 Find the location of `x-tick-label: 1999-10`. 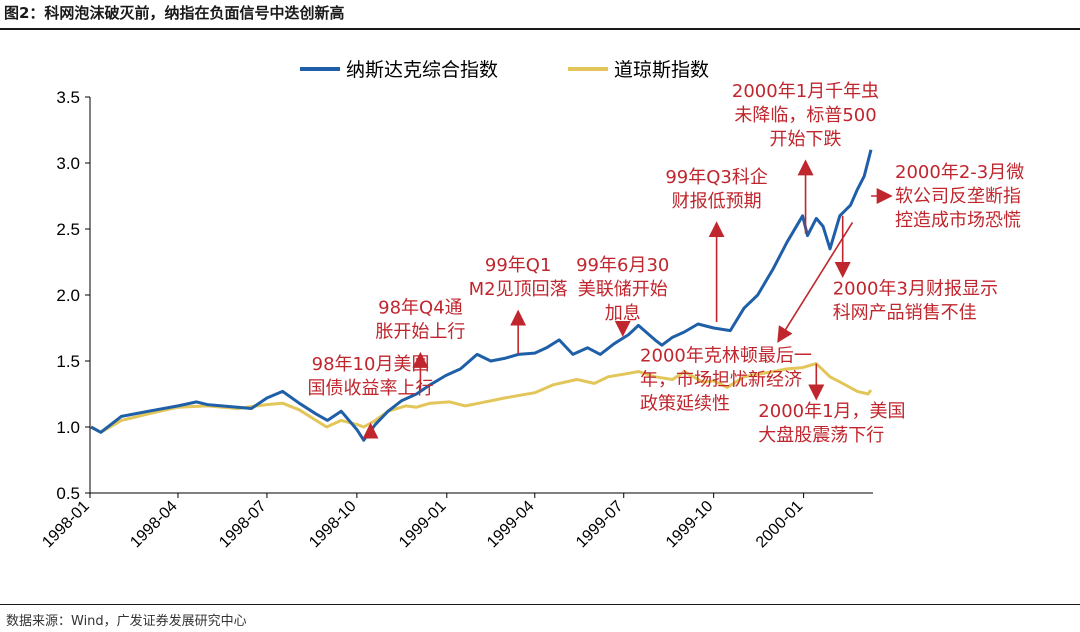

x-tick-label: 1999-10 is located at coordinates (690, 525).